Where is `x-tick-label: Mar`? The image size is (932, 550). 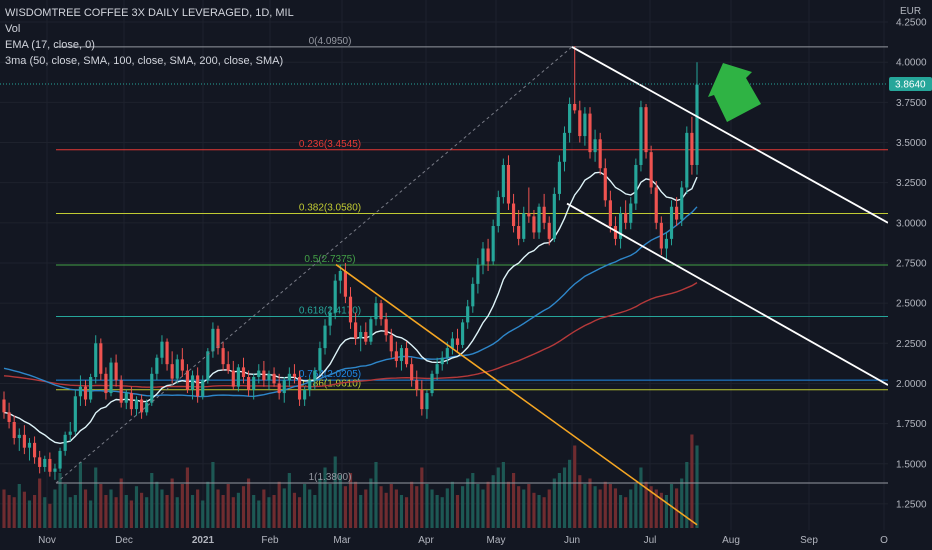 x-tick-label: Mar is located at coordinates (342, 540).